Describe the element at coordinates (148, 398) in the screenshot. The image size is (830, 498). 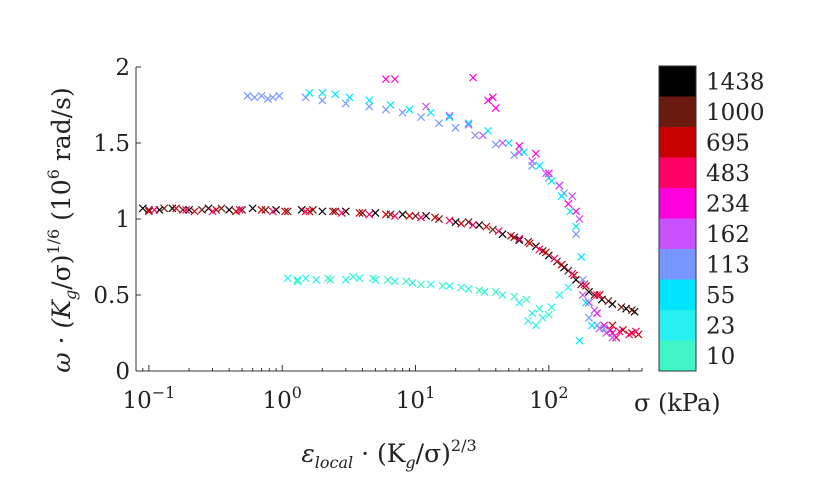
I see `x-tick-label: 10⁻¹` at that location.